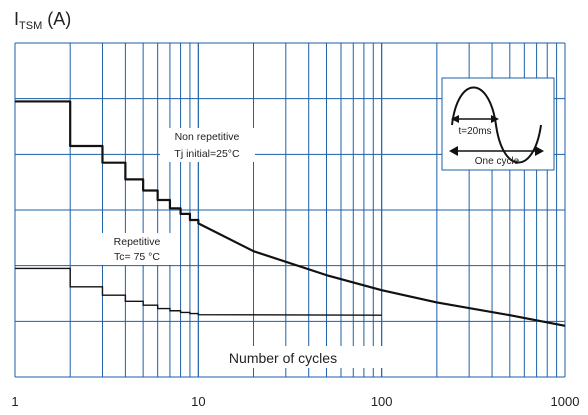  What do you see at coordinates (455, 119) in the screenshot?
I see `period-arrow-head-left` at bounding box center [455, 119].